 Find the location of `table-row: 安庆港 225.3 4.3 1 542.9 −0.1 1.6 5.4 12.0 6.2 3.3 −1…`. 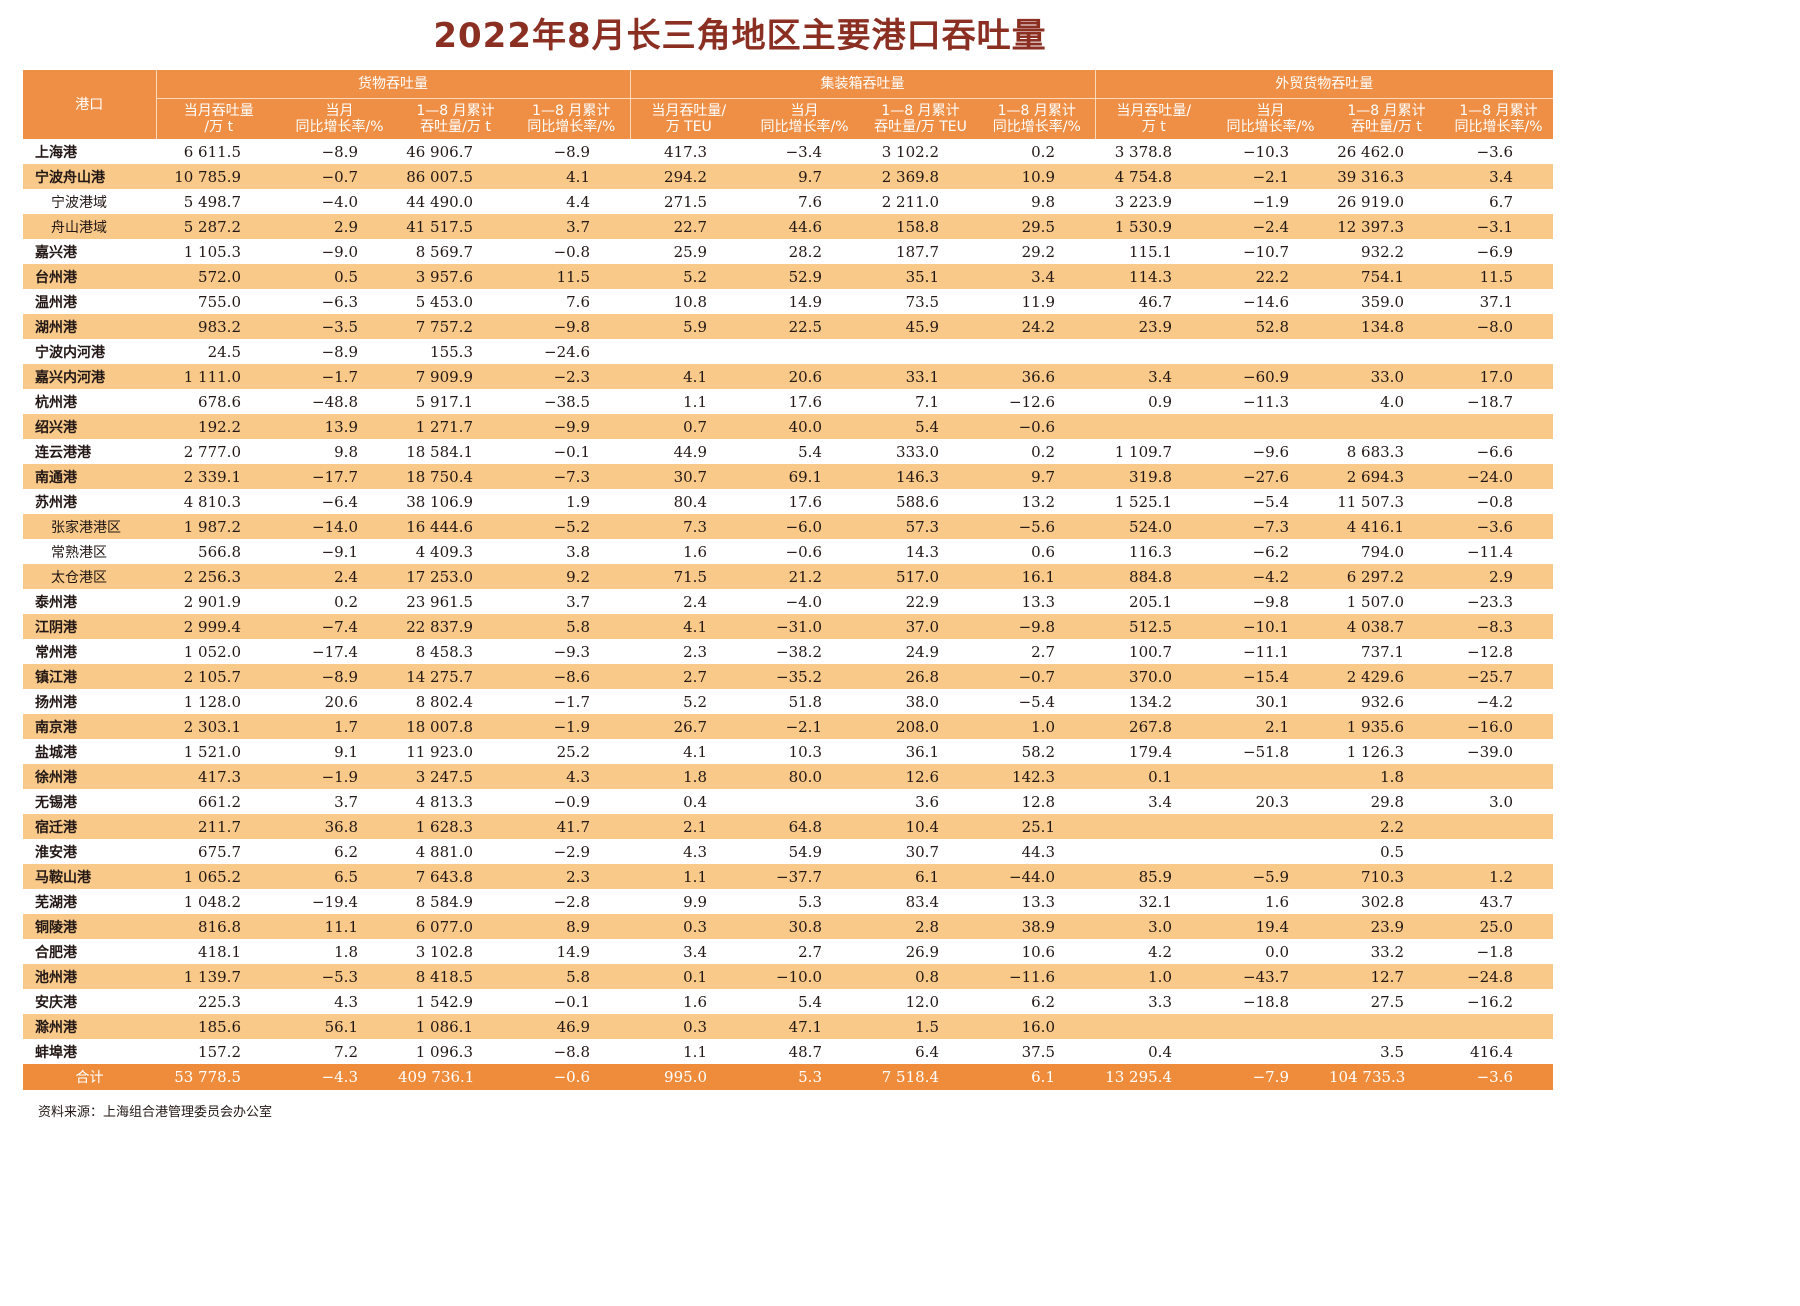

table-row: 安庆港 225.3 4.3 1 542.9 −0.1 1.6 5.4 12.0 6.2 3.3 −1… is located at coordinates (788, 1001).